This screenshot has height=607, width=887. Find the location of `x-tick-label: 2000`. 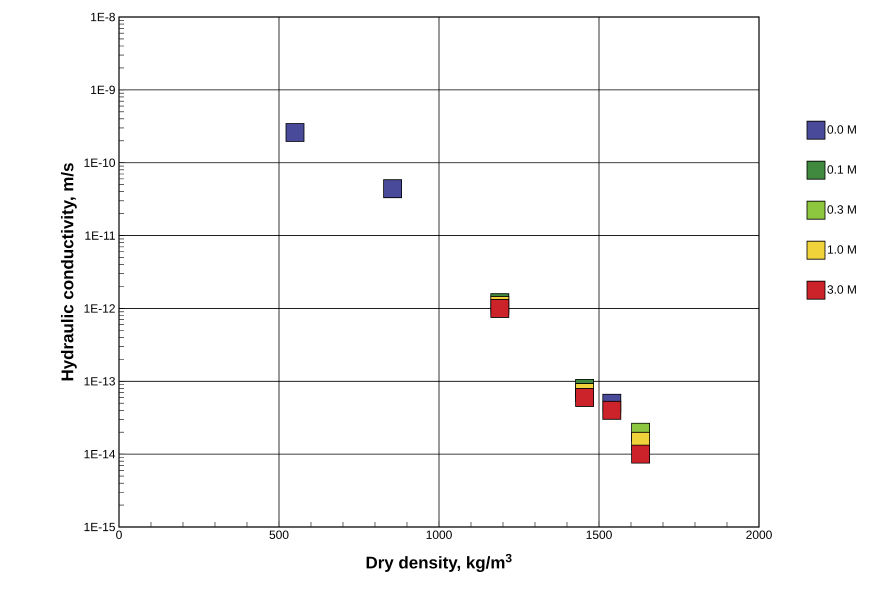

x-tick-label: 2000 is located at coordinates (759, 534).